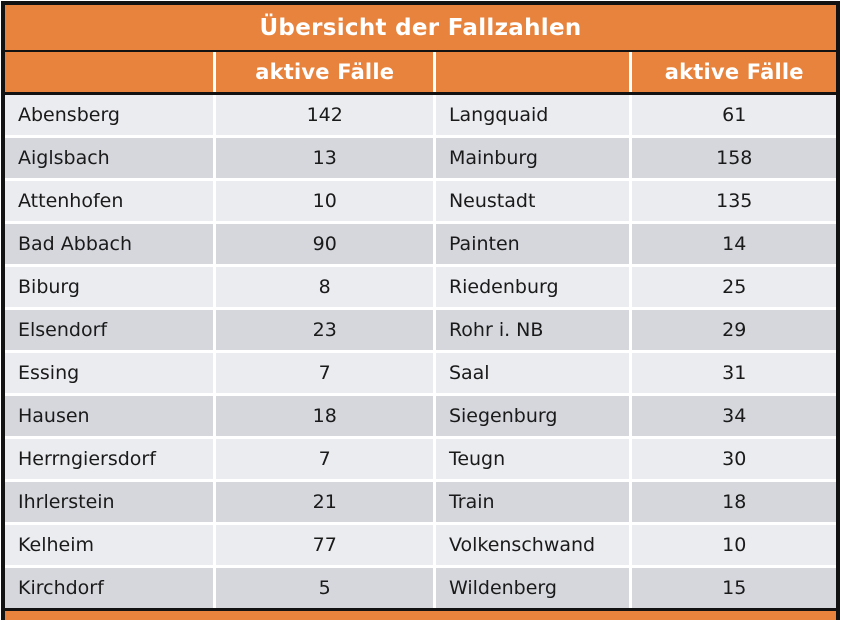 The image size is (841, 620). What do you see at coordinates (734, 158) in the screenshot?
I see `case-count-cell: 158` at bounding box center [734, 158].